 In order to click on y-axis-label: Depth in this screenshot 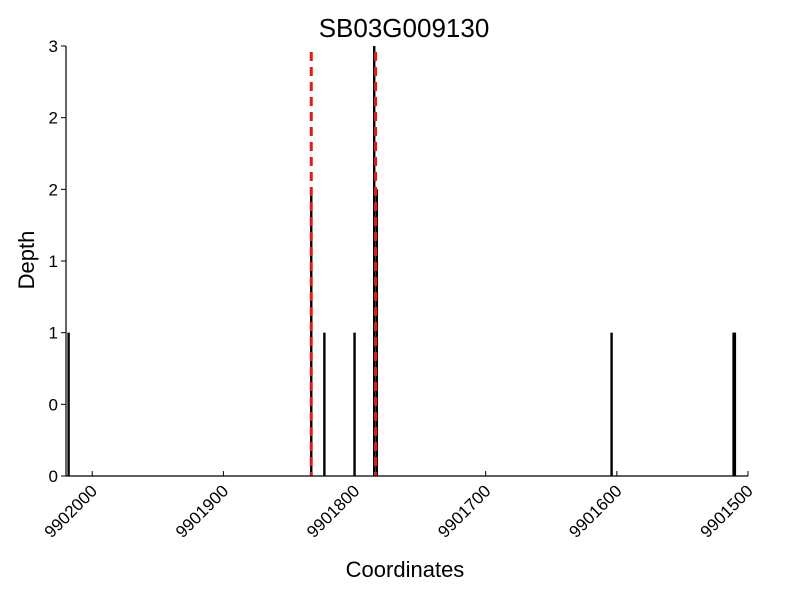, I will do `click(26, 260)`.